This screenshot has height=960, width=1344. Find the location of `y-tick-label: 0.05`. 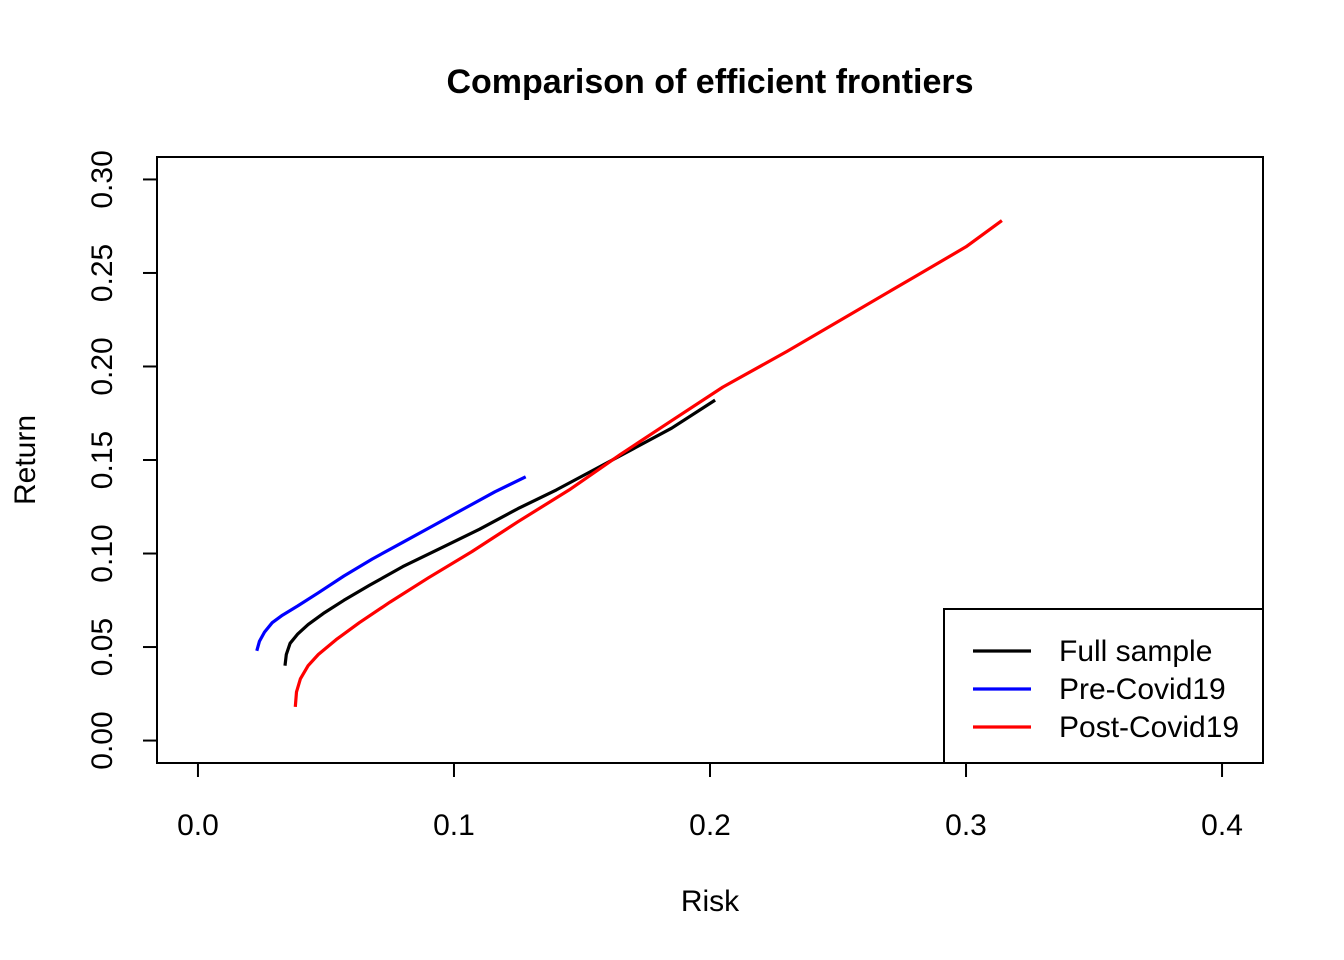

y-tick-label: 0.05 is located at coordinates (102, 647).